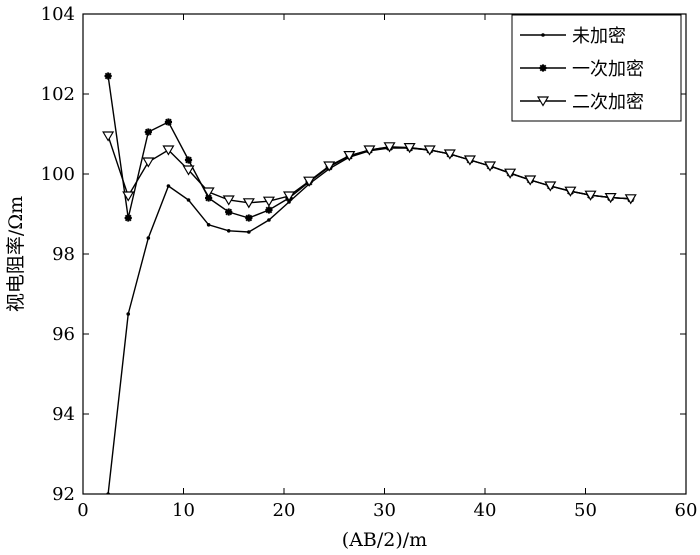 This screenshot has height=555, width=700. I want to click on legend-entry: 一次加密, so click(582, 69).